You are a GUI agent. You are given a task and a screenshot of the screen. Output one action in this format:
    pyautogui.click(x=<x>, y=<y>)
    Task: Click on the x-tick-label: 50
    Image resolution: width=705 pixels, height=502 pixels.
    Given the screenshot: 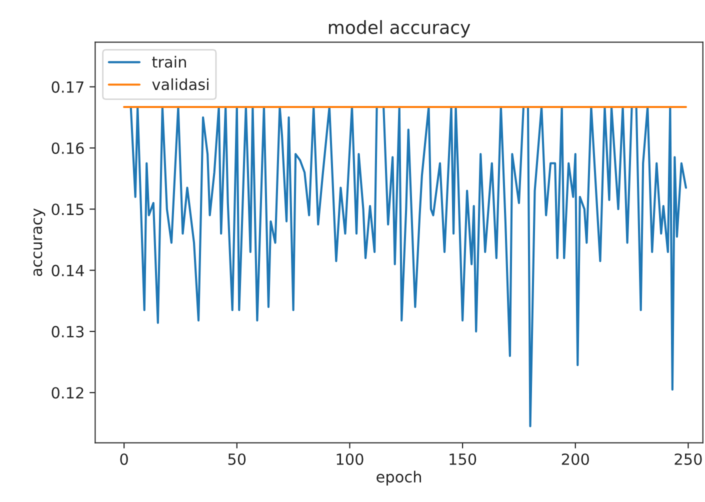 What is the action you would take?
    pyautogui.click(x=237, y=459)
    